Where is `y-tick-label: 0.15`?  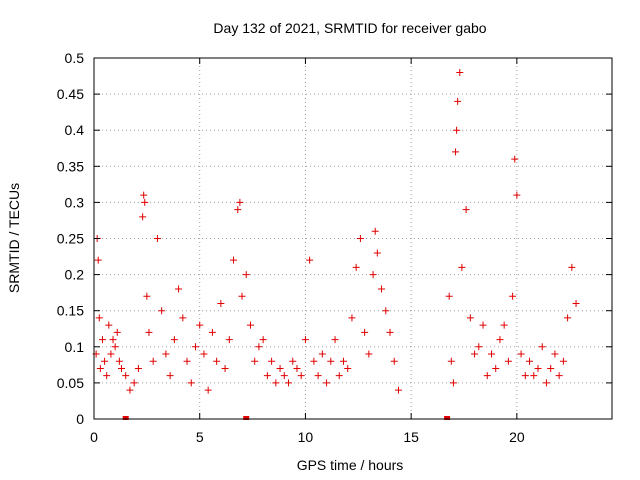
y-tick-label: 0.15 is located at coordinates (70, 311).